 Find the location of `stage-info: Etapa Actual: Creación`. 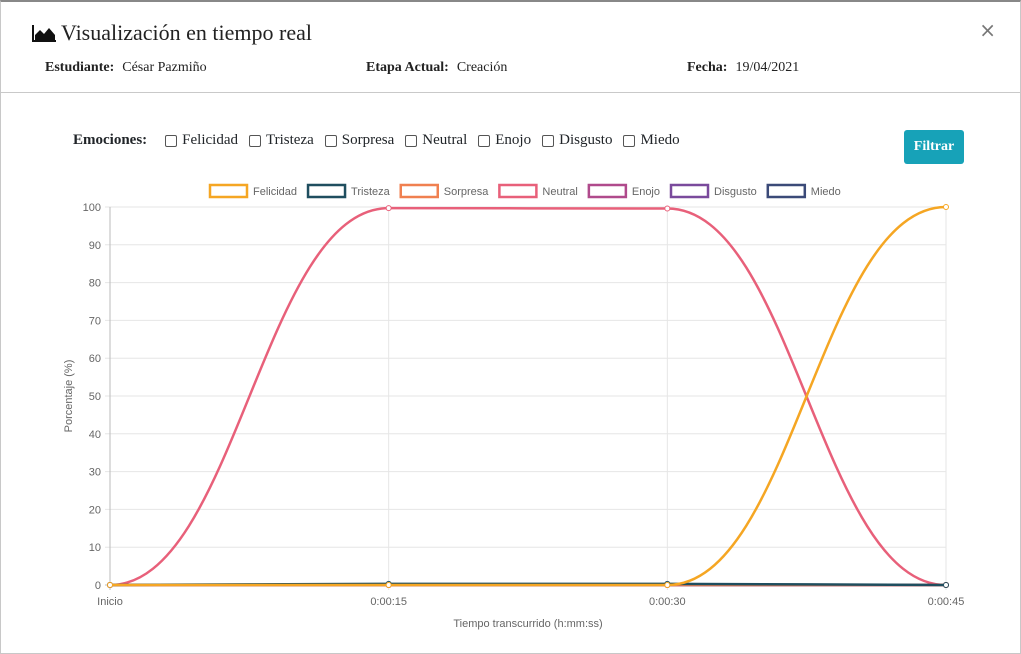

stage-info: Etapa Actual: Creación is located at coordinates (436, 68).